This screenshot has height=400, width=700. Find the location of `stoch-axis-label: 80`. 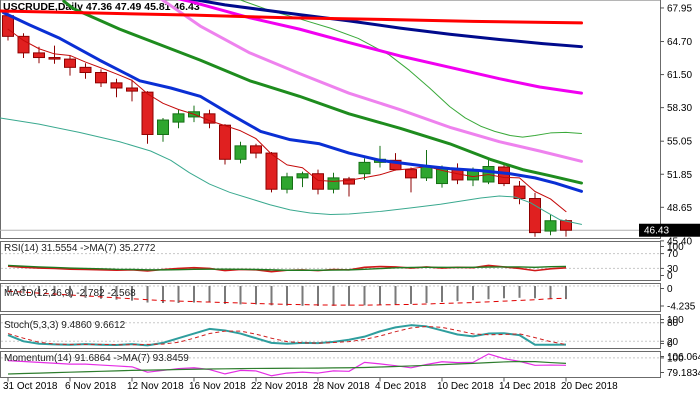

stoch-axis-label: 80 is located at coordinates (673, 323).